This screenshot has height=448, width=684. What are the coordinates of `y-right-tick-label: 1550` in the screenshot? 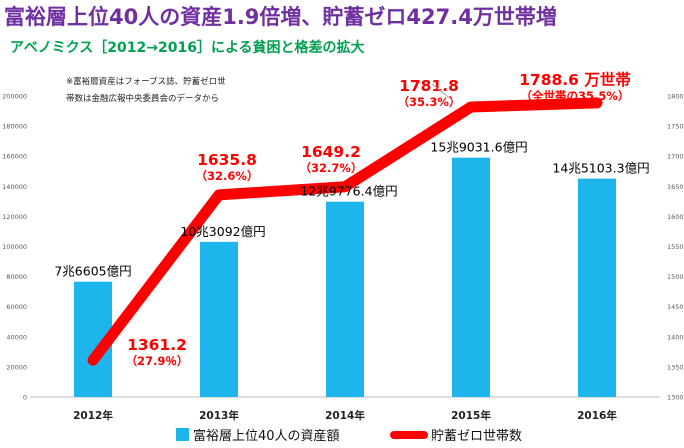 It's located at (675, 247).